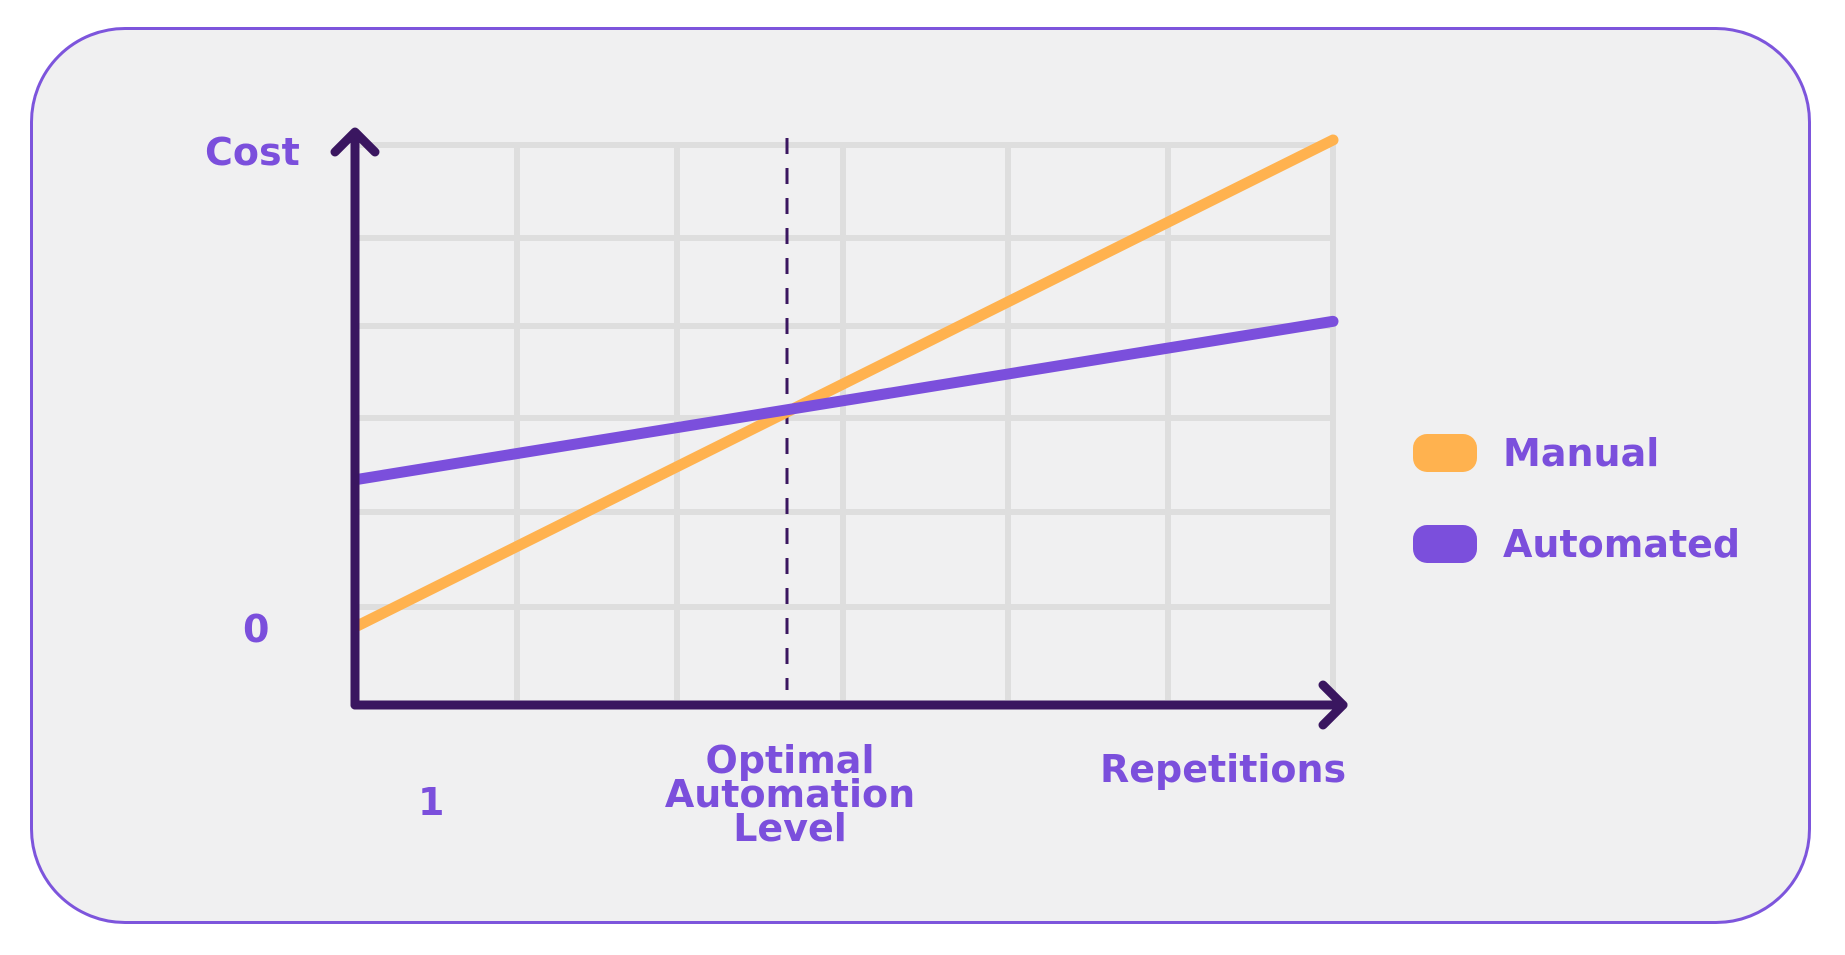 This screenshot has width=1845, height=955. Describe the element at coordinates (1223, 769) in the screenshot. I see `x-axis-label: Repetitions` at that location.